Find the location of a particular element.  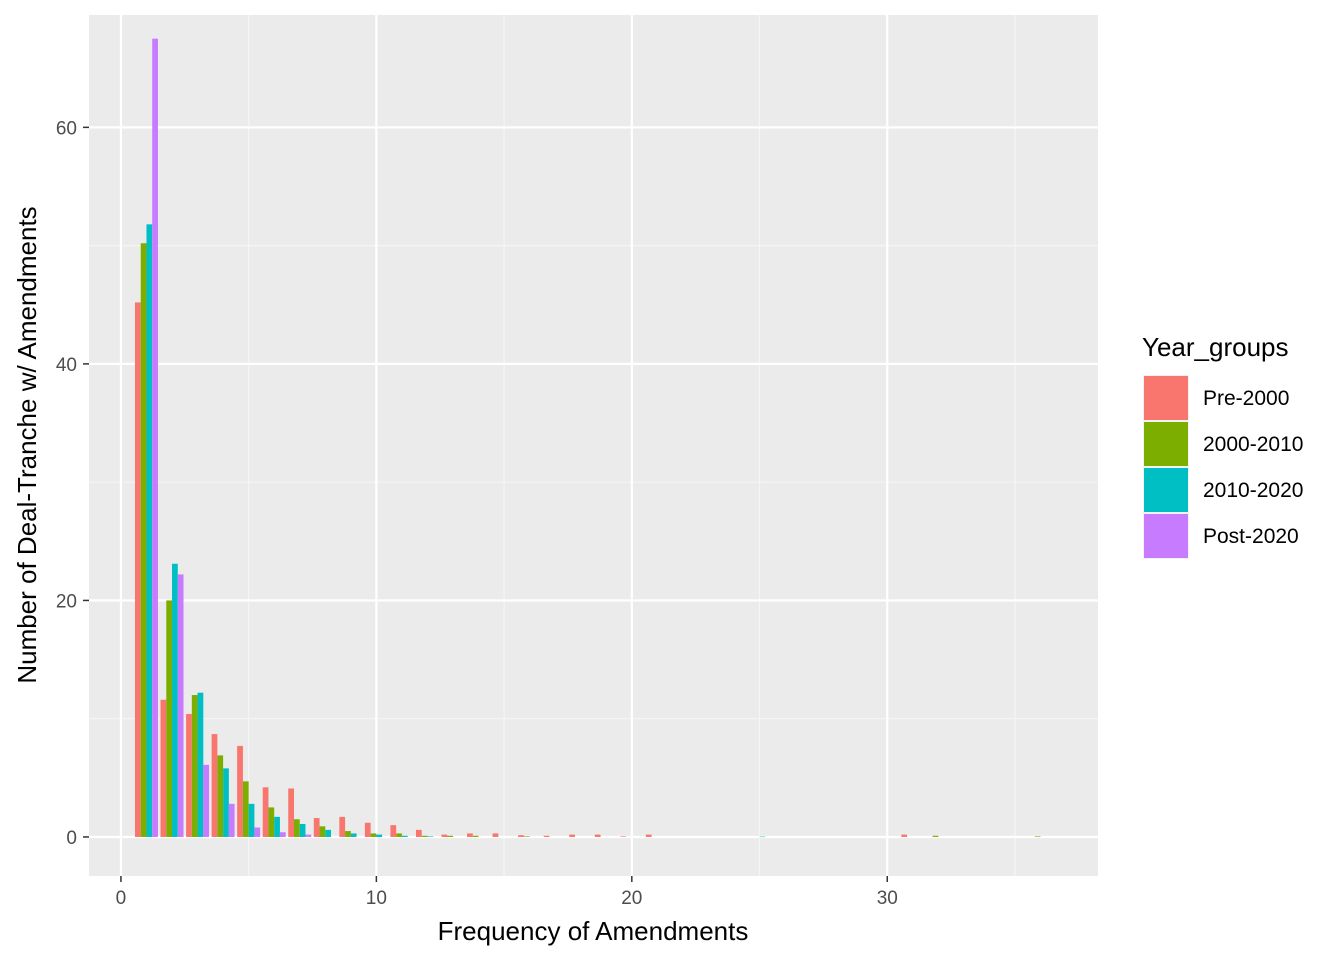

y-tick-label: 40 is located at coordinates (66, 365).